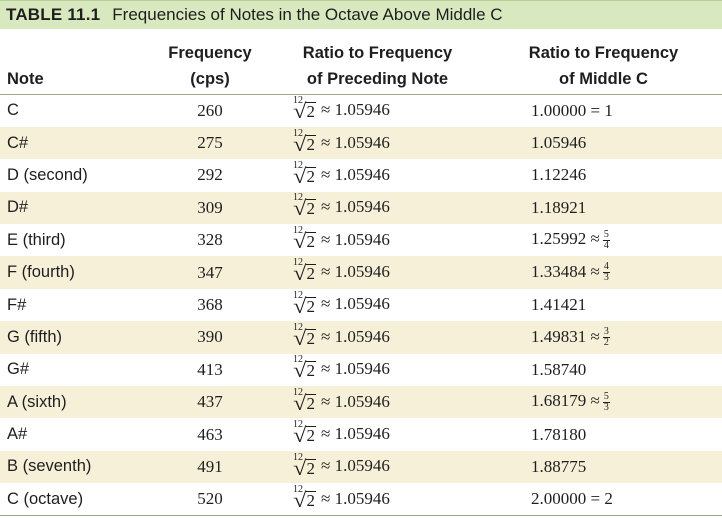 The height and width of the screenshot is (518, 722). Describe the element at coordinates (559, 466) in the screenshot. I see `middle-c-ratio-value: 1.88775` at that location.